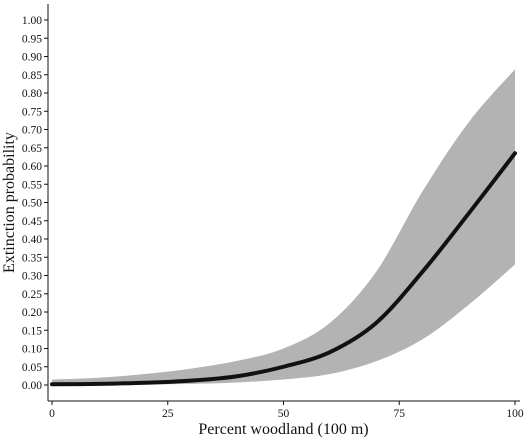 Image resolution: width=529 pixels, height=442 pixels. Describe the element at coordinates (32, 94) in the screenshot. I see `y-tick-label: 0.80` at that location.